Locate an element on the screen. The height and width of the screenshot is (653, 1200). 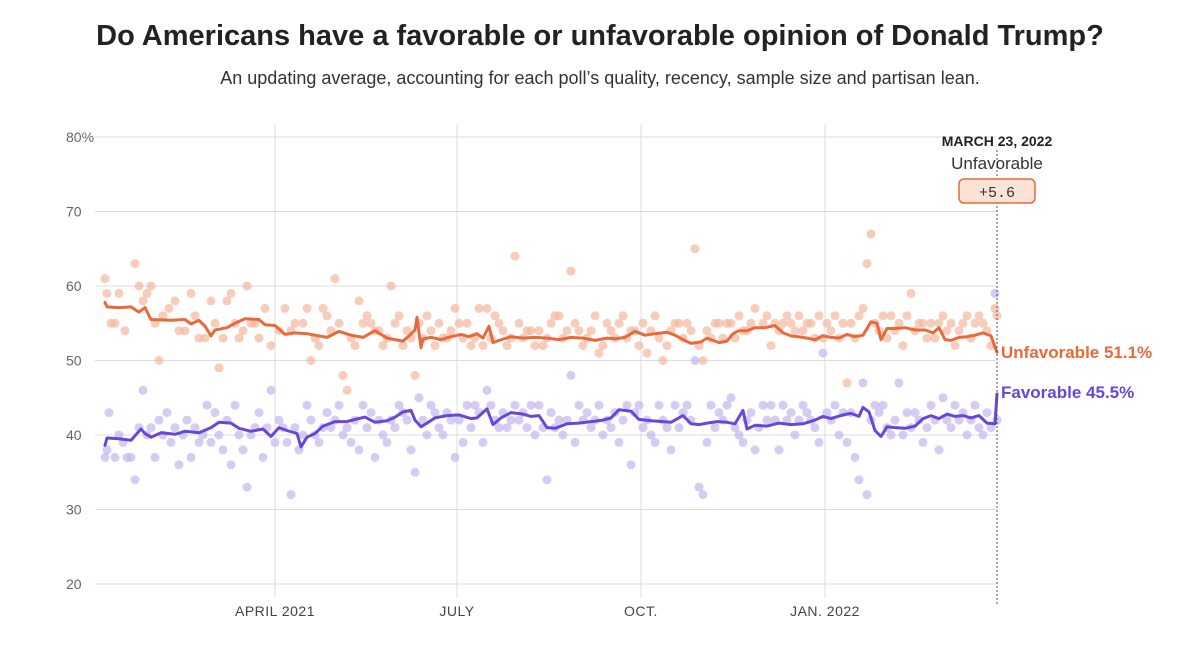
favorable-average-line is located at coordinates (551, 420).